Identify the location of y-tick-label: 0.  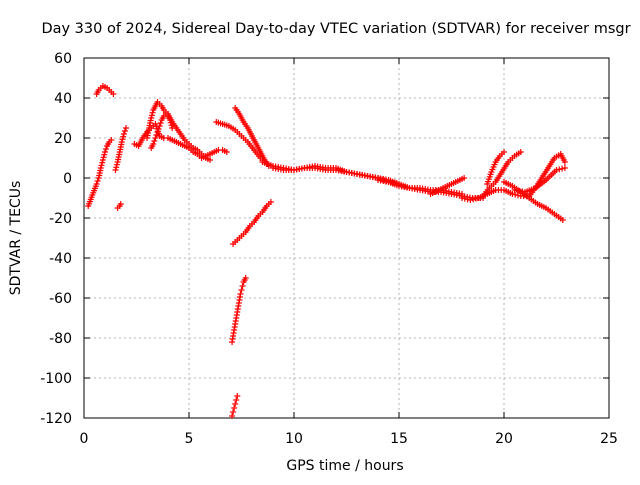
(67, 179).